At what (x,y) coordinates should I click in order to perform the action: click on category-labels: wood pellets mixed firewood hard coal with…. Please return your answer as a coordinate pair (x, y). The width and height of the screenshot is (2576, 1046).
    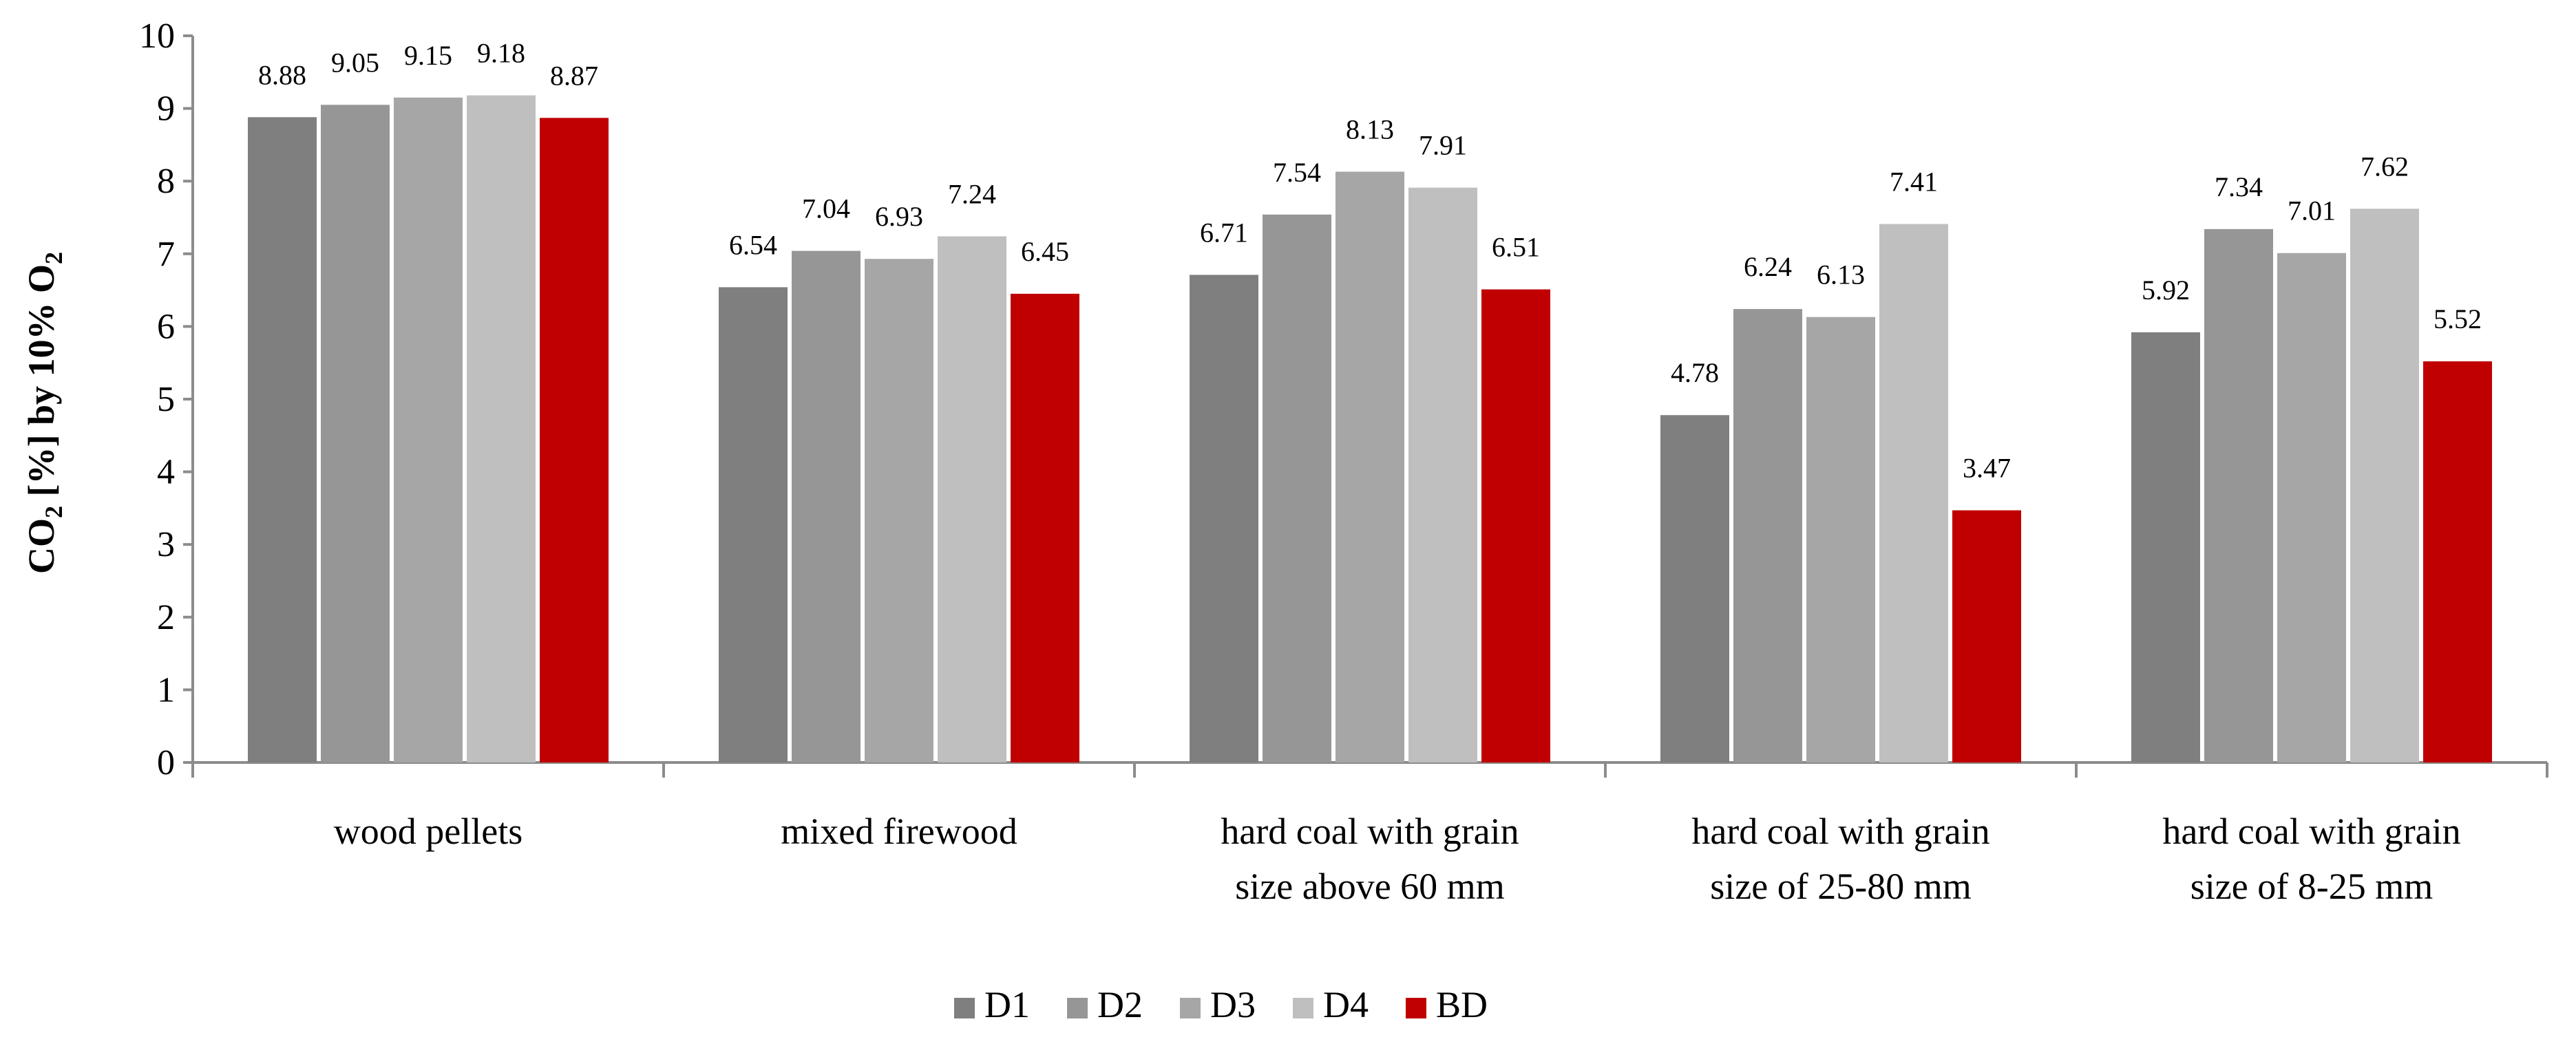
    Looking at the image, I should click on (1398, 859).